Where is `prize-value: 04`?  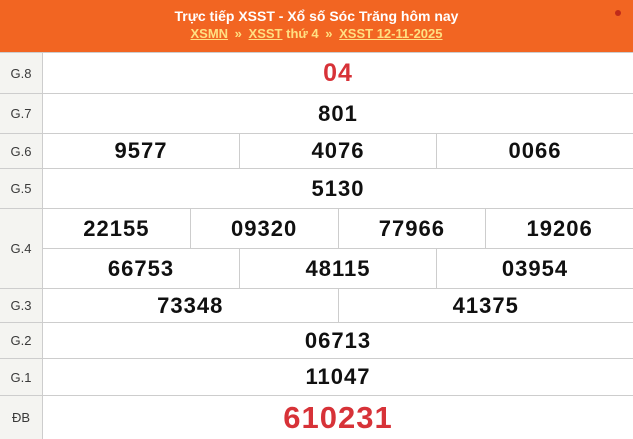 prize-value: 04 is located at coordinates (338, 73).